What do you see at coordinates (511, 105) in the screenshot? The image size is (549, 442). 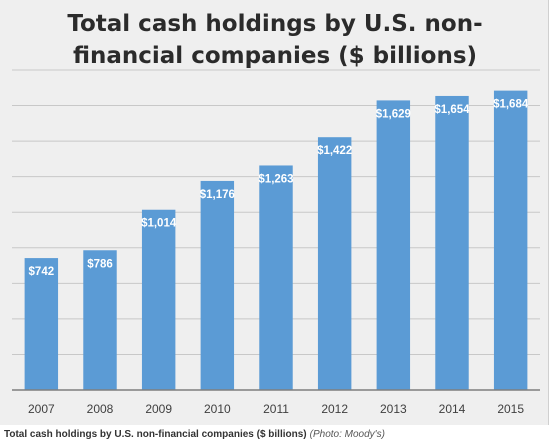 I see `data-label-2015: $1,684` at bounding box center [511, 105].